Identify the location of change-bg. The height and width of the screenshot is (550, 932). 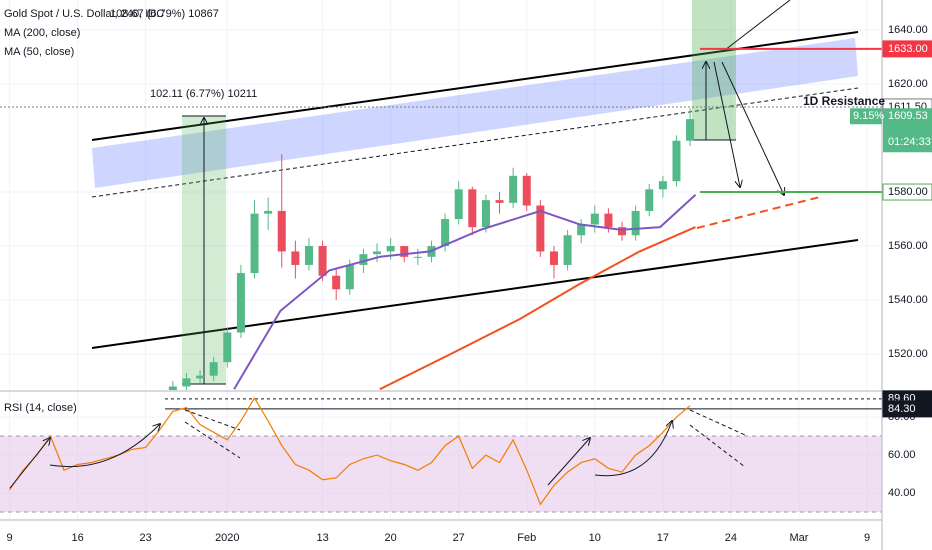
(866, 116).